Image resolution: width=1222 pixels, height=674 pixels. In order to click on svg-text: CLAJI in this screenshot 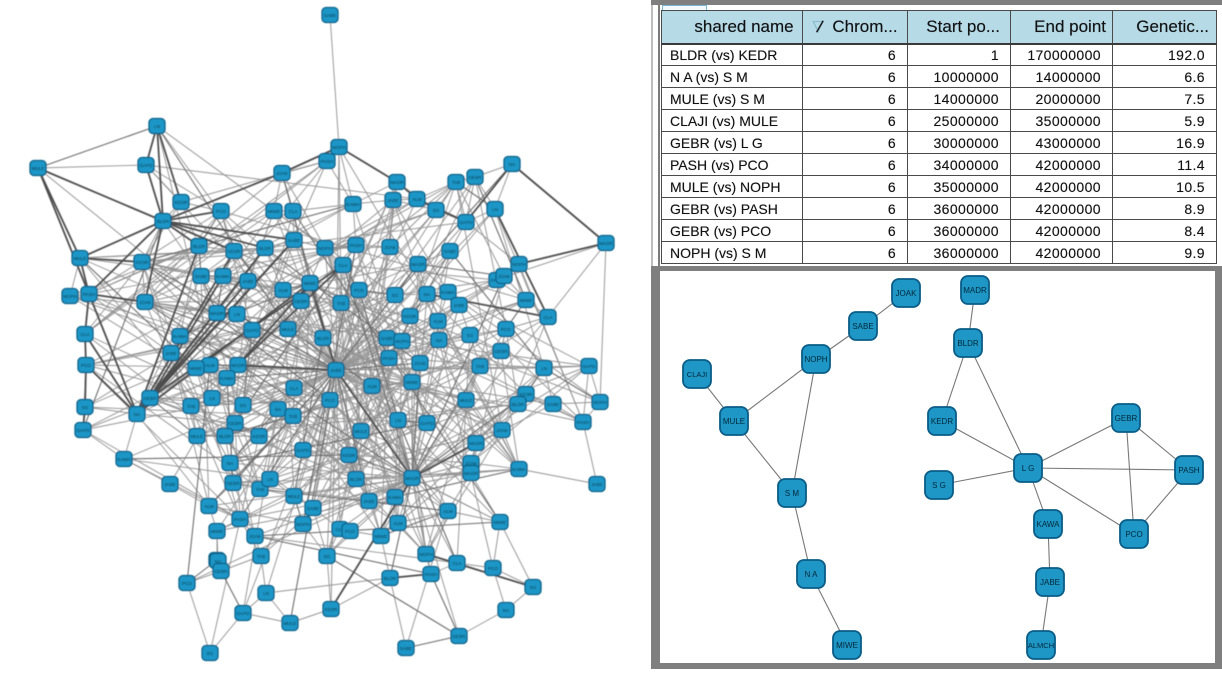, I will do `click(697, 374)`.